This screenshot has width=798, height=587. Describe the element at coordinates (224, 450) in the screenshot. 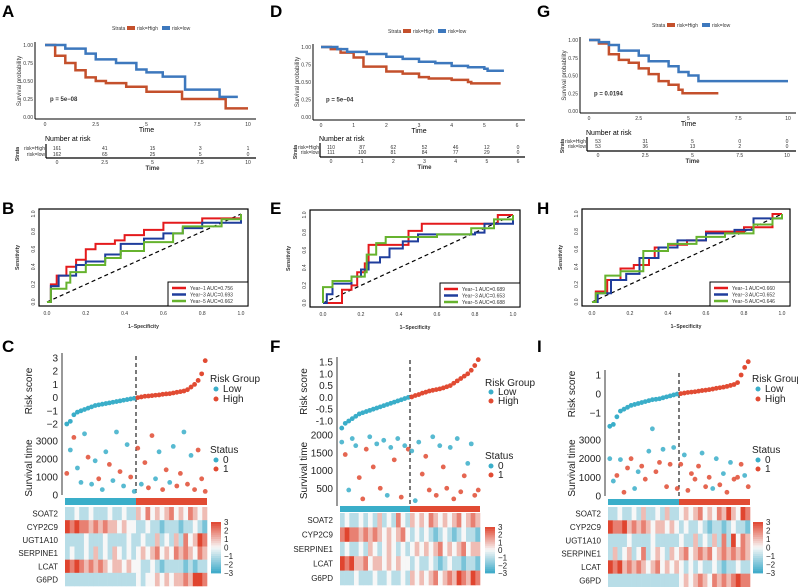

I see `surv-c-legend-title: Status` at that location.